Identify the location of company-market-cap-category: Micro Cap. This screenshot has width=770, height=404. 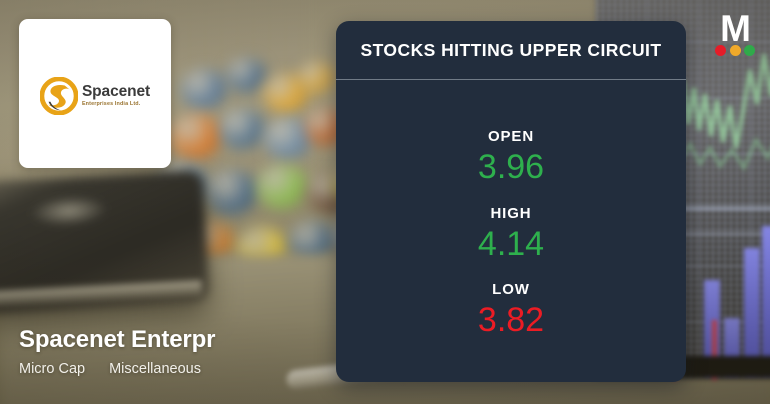
(52, 369).